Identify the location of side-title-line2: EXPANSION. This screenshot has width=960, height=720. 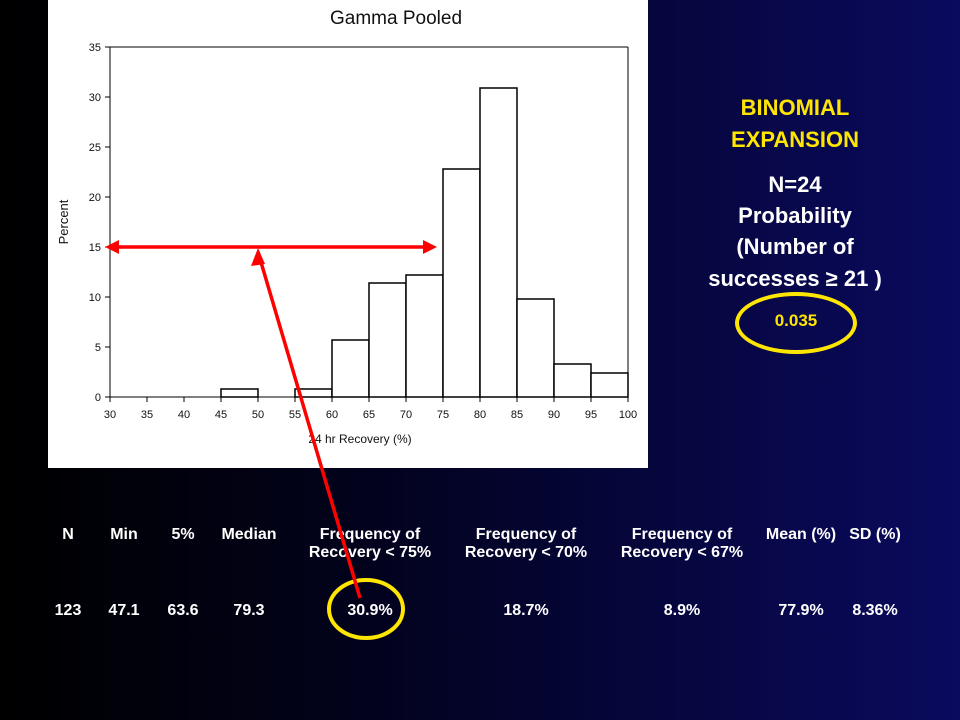
(795, 139).